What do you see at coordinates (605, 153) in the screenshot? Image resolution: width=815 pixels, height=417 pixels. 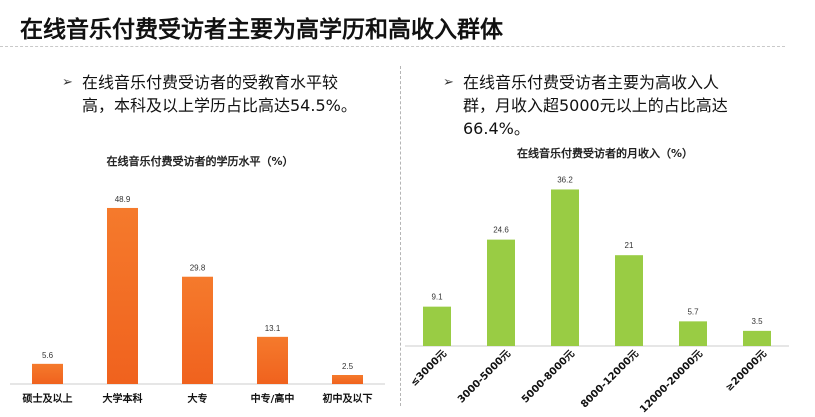 I see `chart-title-income: 在线音乐付费受访者的月收入（%）` at bounding box center [605, 153].